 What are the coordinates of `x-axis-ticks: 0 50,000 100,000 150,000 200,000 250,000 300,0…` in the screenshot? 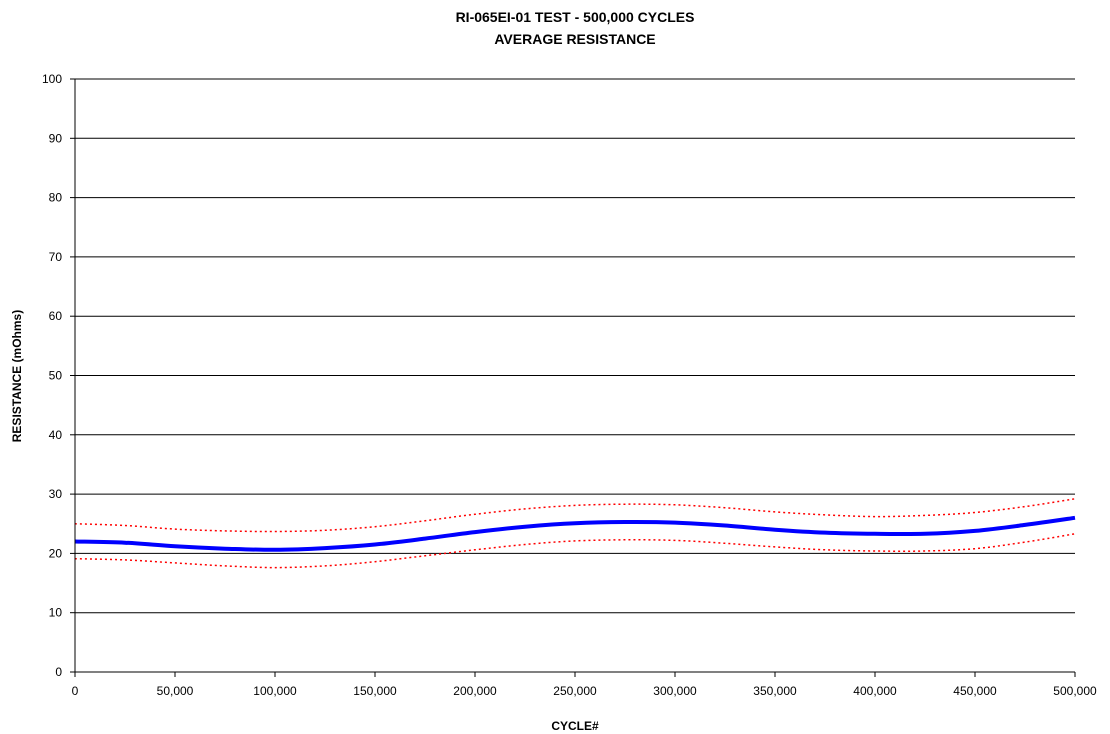 It's located at (584, 685).